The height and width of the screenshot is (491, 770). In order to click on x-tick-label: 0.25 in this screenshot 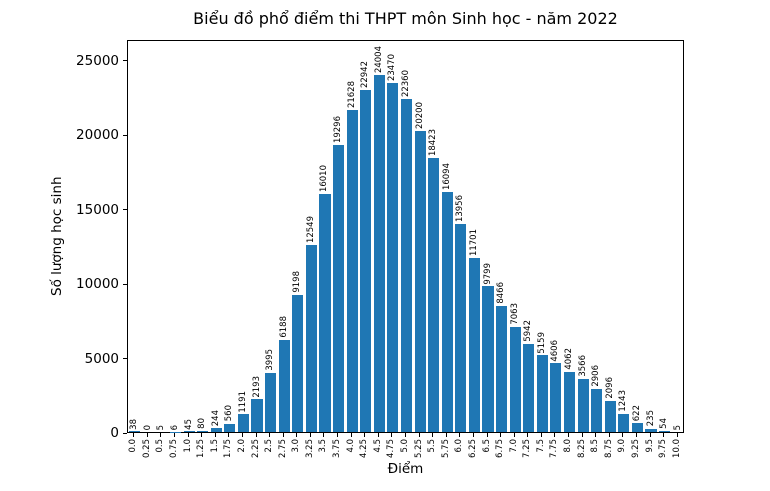, I will do `click(146, 448)`.